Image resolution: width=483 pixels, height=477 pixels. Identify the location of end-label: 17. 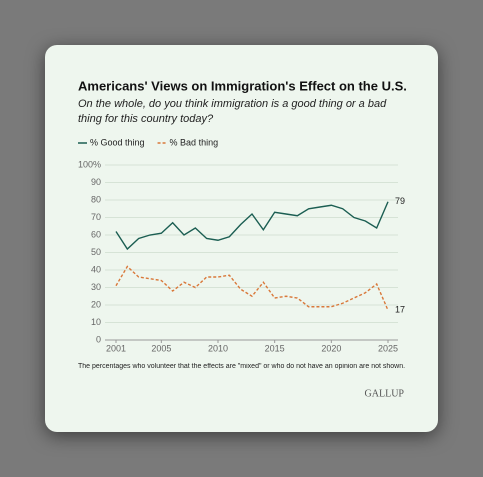
(400, 310).